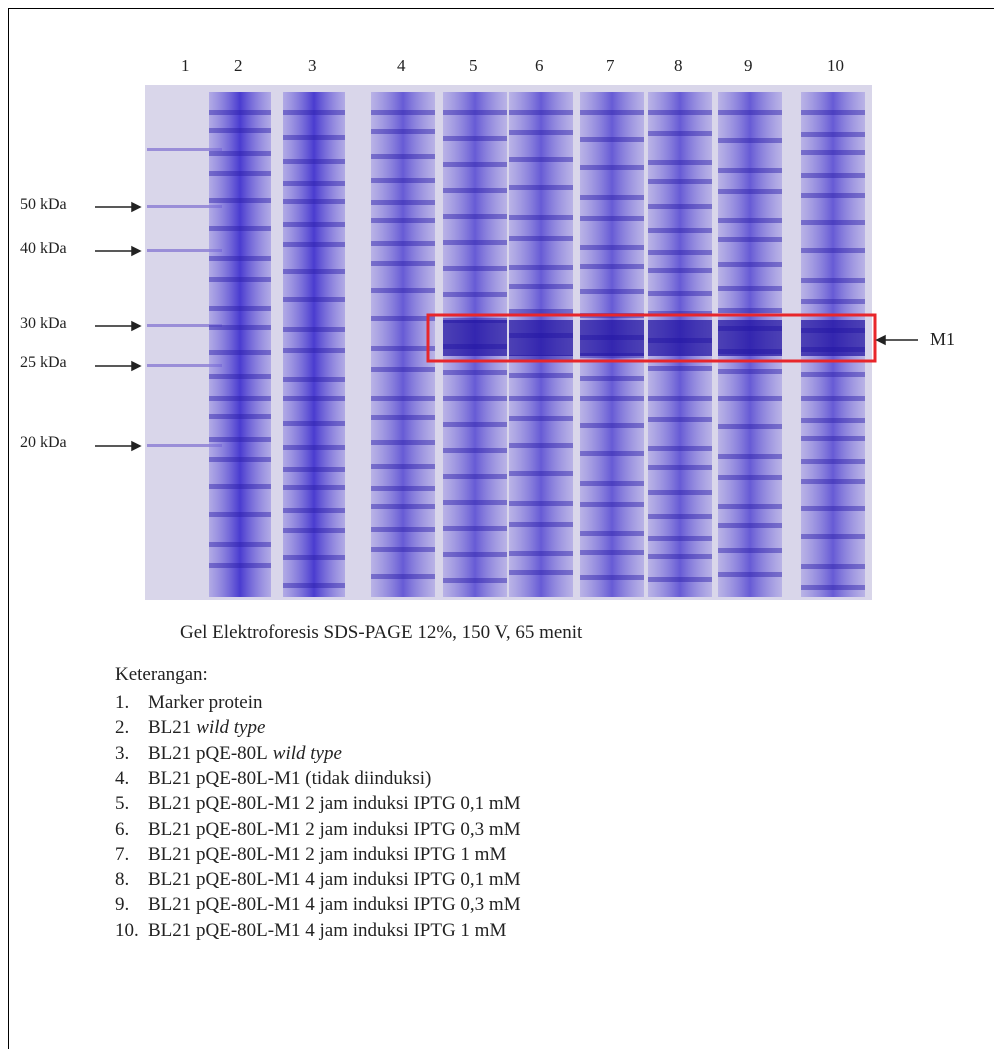 The image size is (994, 1049). Describe the element at coordinates (835, 65) in the screenshot. I see `lane-number: 10` at that location.